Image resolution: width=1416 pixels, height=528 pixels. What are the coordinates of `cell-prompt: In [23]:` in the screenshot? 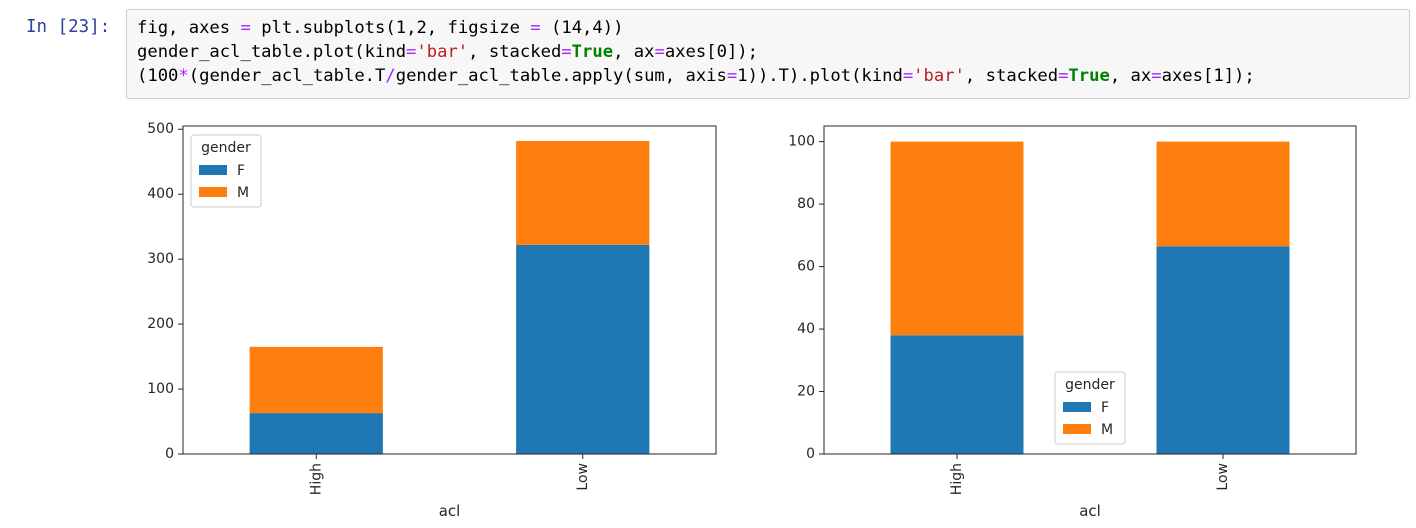 It's located at (68, 27).